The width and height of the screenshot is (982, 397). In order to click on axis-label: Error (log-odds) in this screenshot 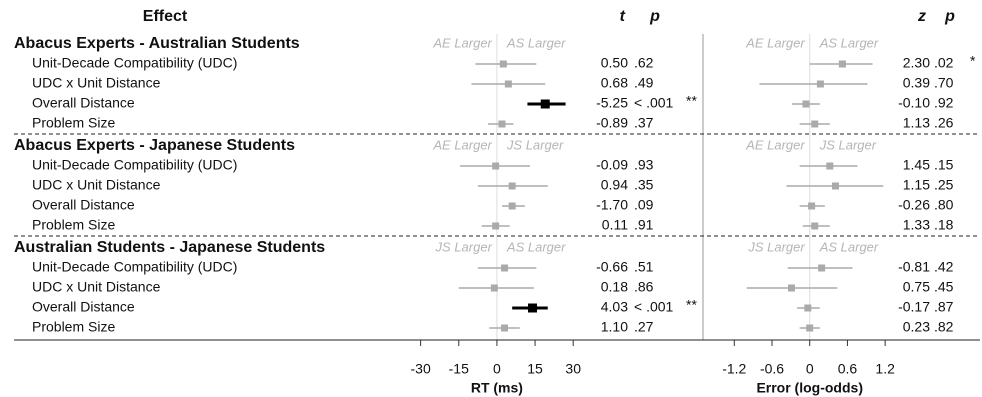, I will do `click(809, 388)`.